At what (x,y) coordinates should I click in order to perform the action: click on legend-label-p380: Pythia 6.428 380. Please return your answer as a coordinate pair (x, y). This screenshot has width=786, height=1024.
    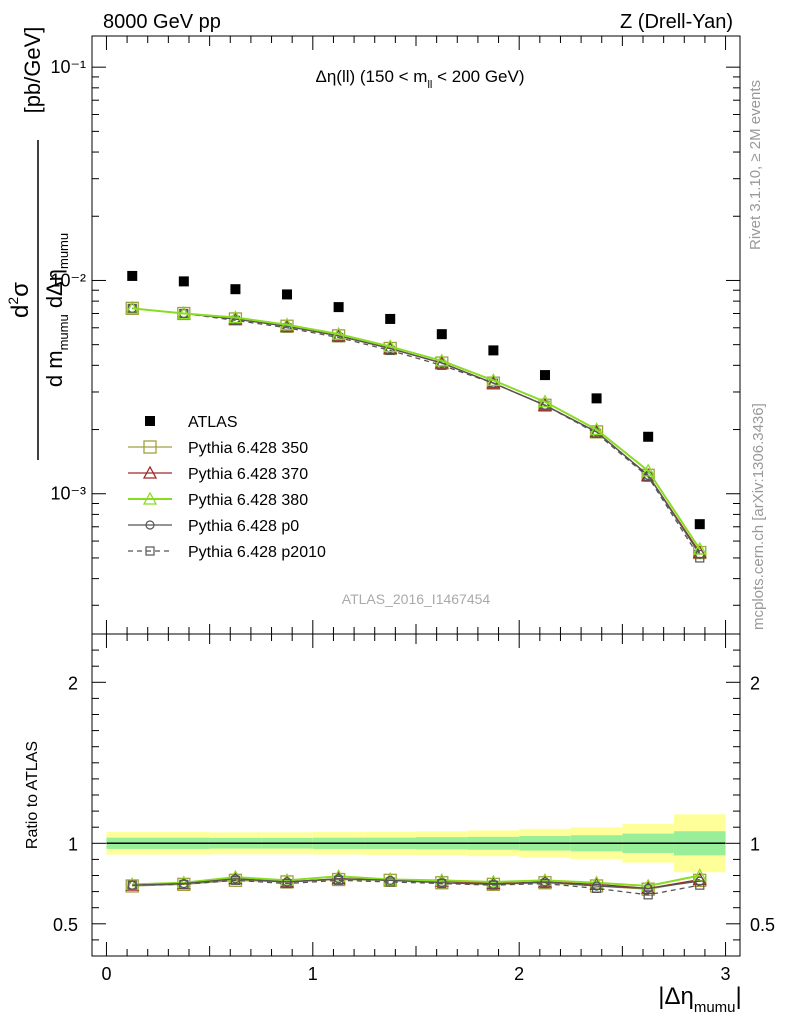
    Looking at the image, I should click on (248, 500).